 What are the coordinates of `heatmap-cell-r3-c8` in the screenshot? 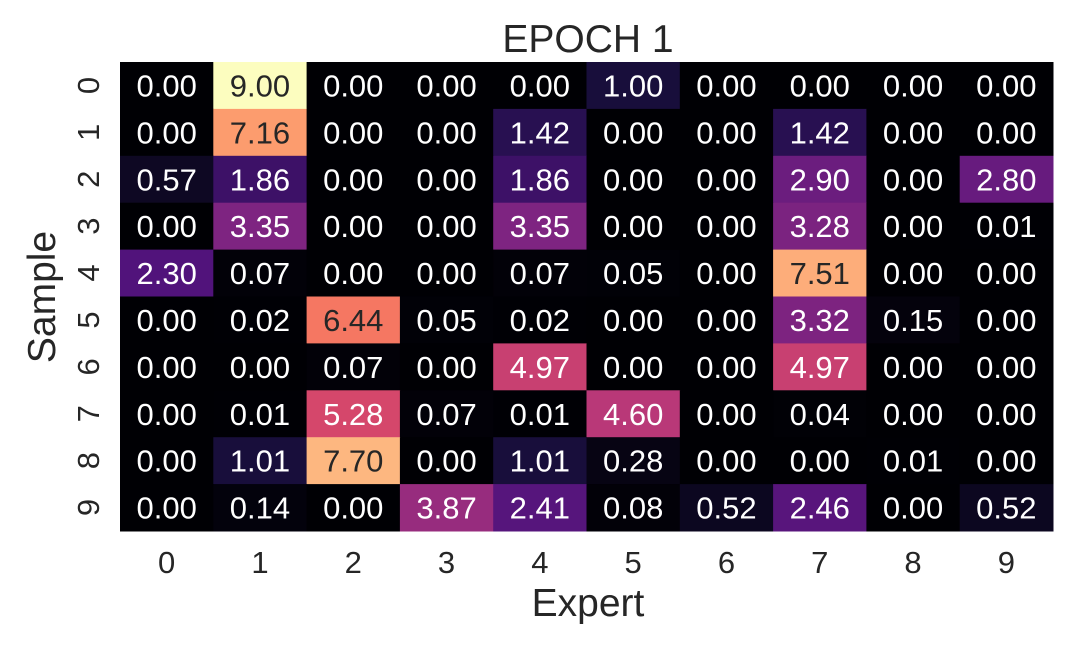 It's located at (913, 226).